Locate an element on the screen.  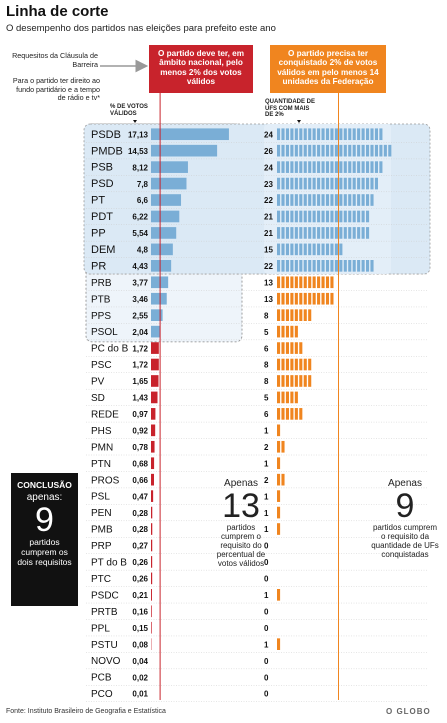
party-label: PRTB is located at coordinates (104, 612).